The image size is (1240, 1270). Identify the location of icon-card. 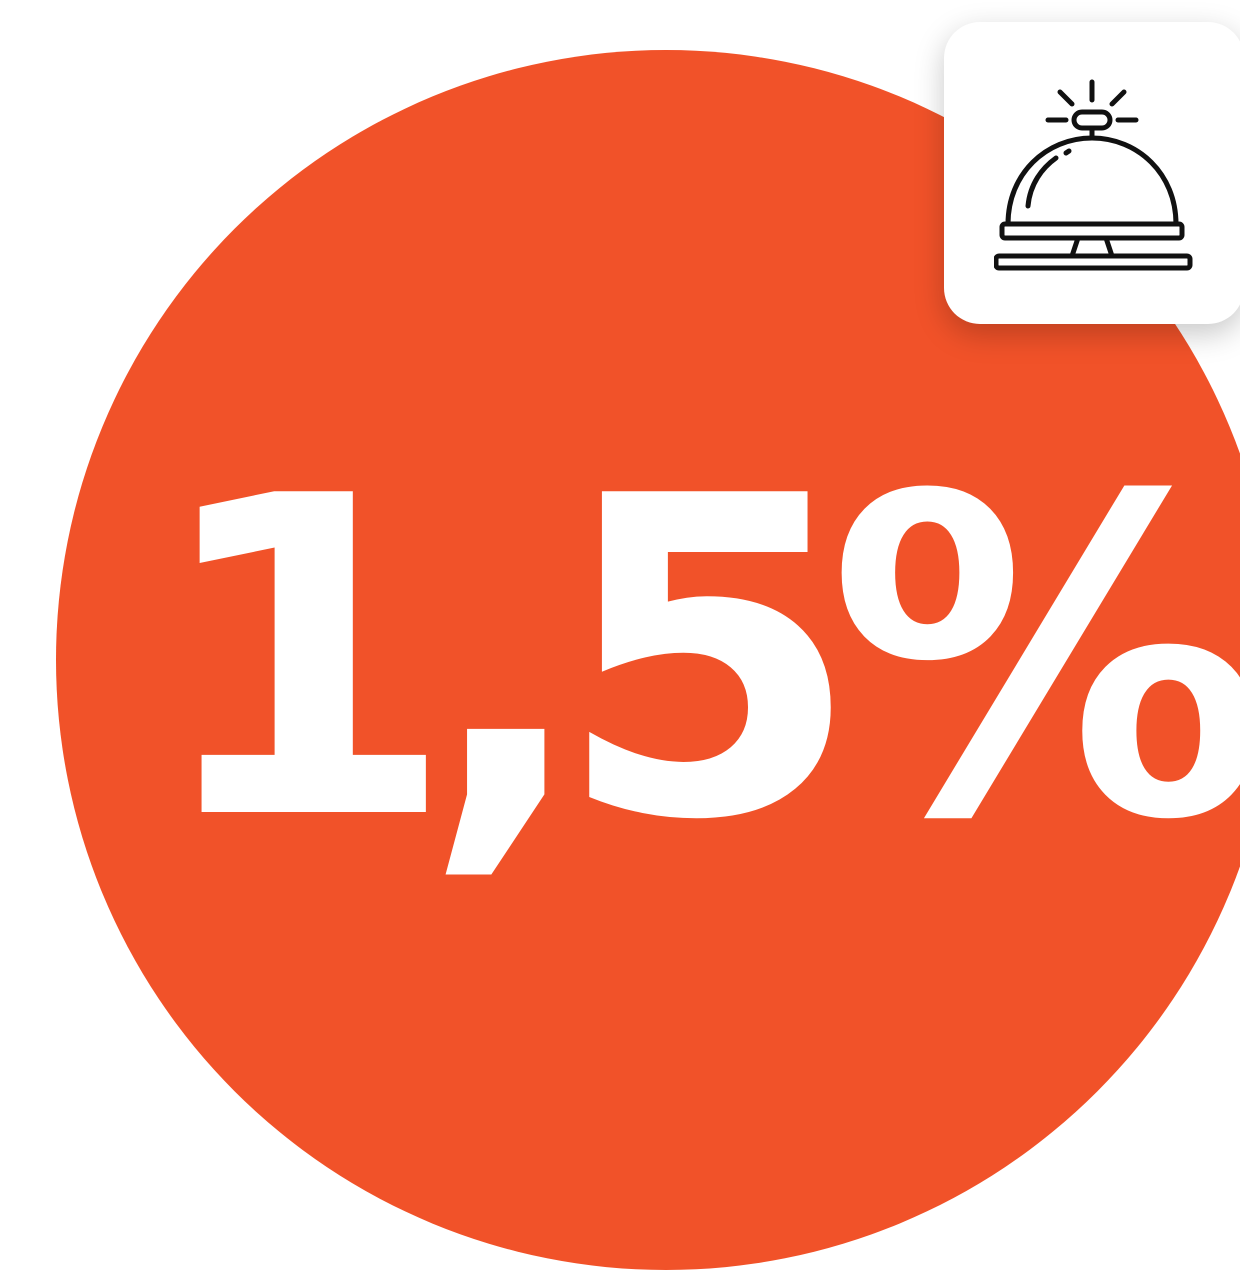
(1092, 173).